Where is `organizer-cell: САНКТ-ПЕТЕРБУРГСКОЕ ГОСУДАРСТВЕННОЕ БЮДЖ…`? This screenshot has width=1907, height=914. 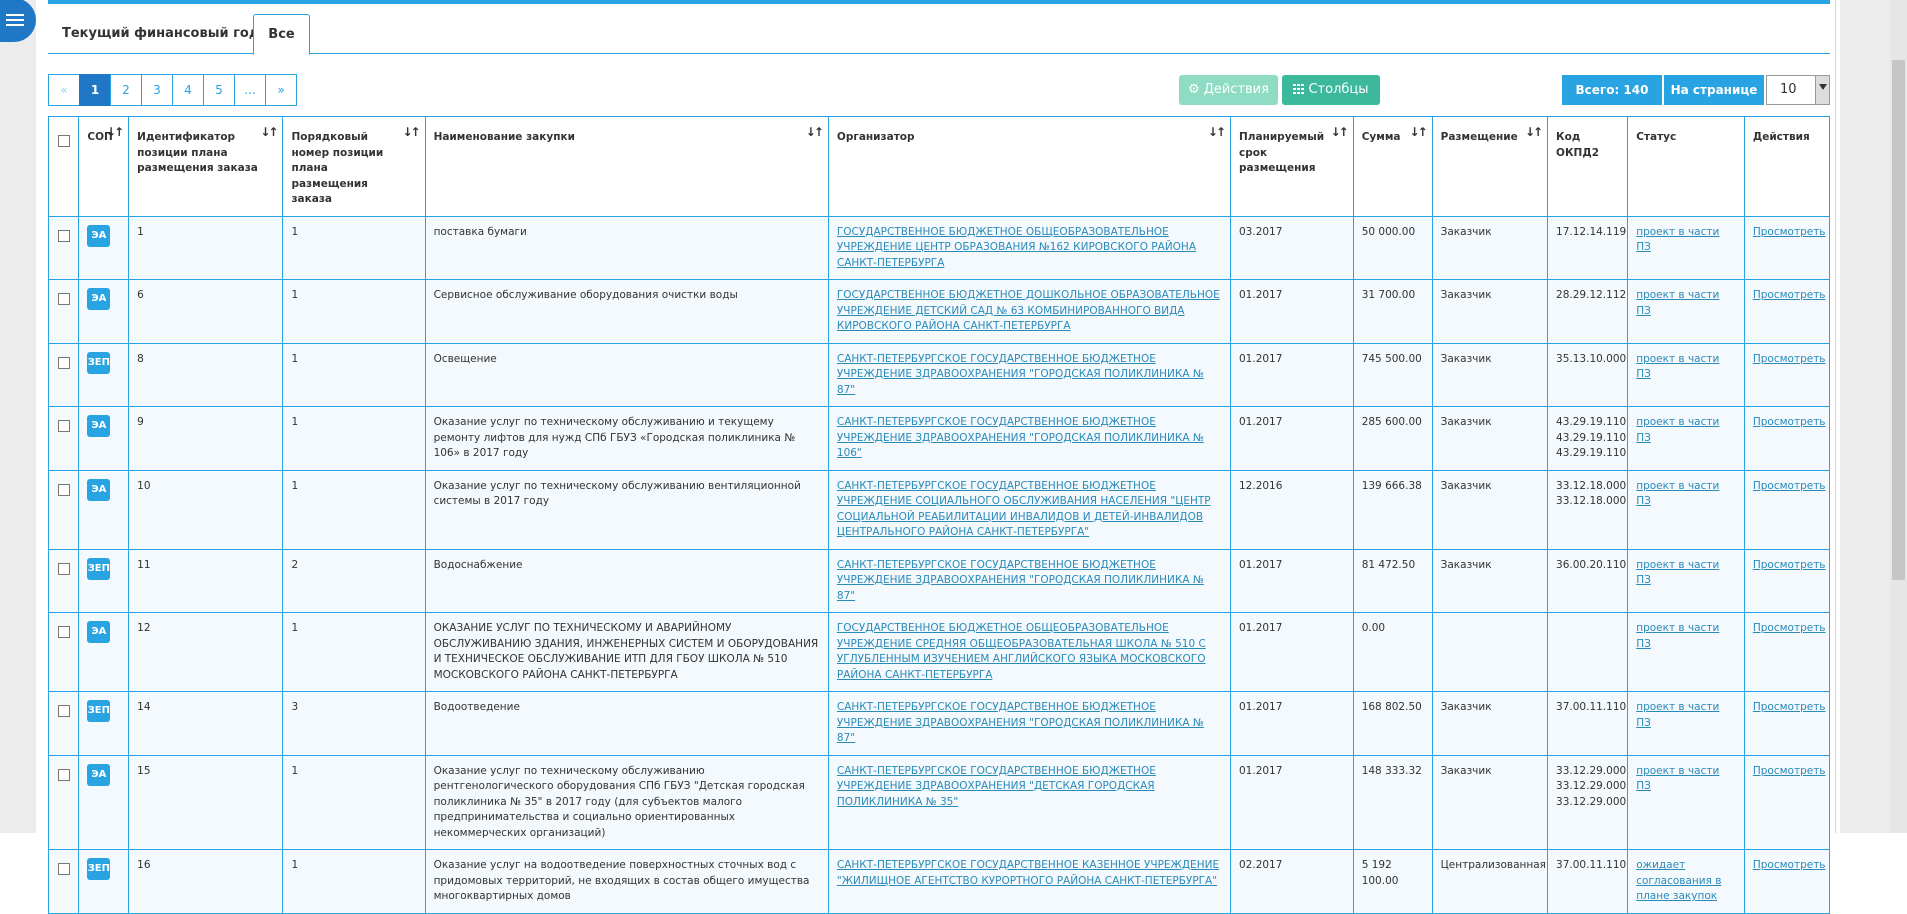 organizer-cell: САНКТ-ПЕТЕРБУРГСКОЕ ГОСУДАРСТВЕННОЕ БЮДЖ… is located at coordinates (1029, 509).